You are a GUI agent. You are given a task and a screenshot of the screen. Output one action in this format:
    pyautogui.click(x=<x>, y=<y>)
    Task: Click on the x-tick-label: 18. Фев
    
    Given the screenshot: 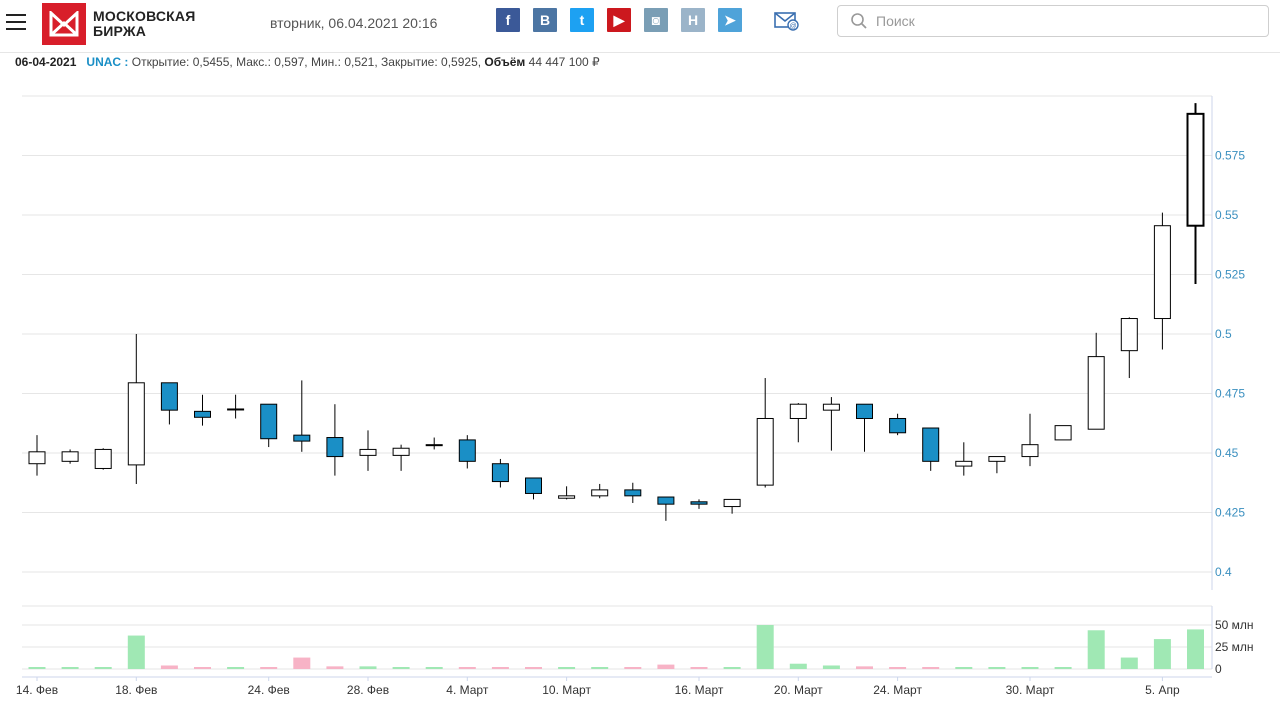 What is the action you would take?
    pyautogui.click(x=136, y=690)
    